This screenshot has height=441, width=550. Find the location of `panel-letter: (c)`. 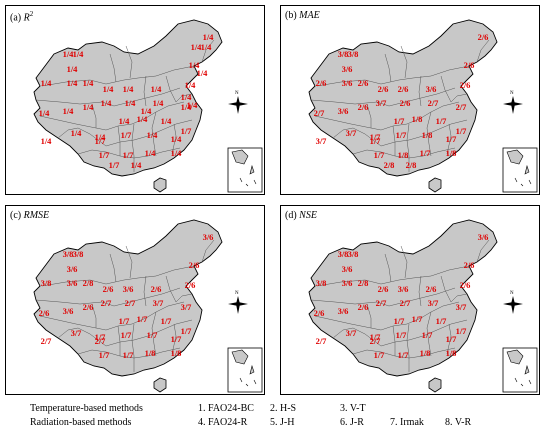

panel-letter: (c) is located at coordinates (17, 215).